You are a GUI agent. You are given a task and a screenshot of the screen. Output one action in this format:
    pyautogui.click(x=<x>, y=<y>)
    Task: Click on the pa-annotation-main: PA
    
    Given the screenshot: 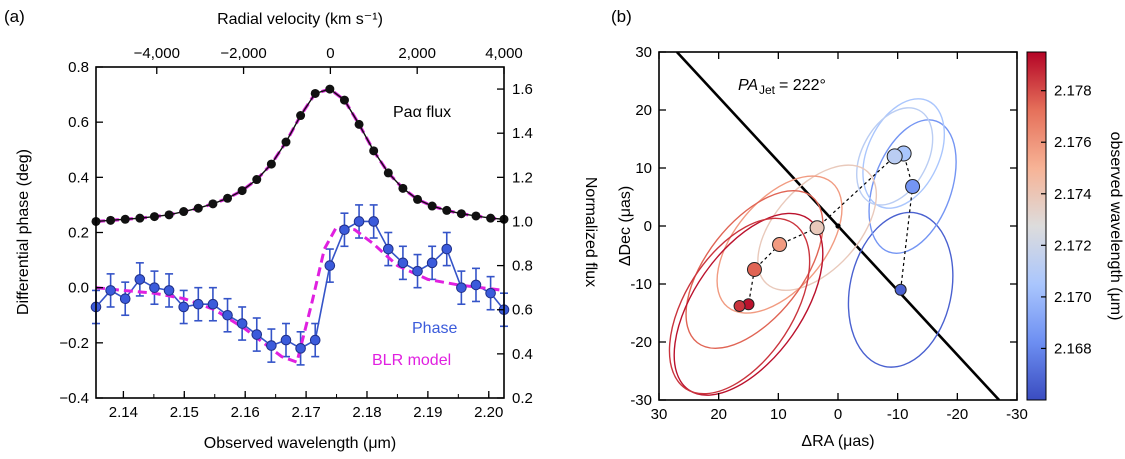 What is the action you would take?
    pyautogui.click(x=748, y=85)
    